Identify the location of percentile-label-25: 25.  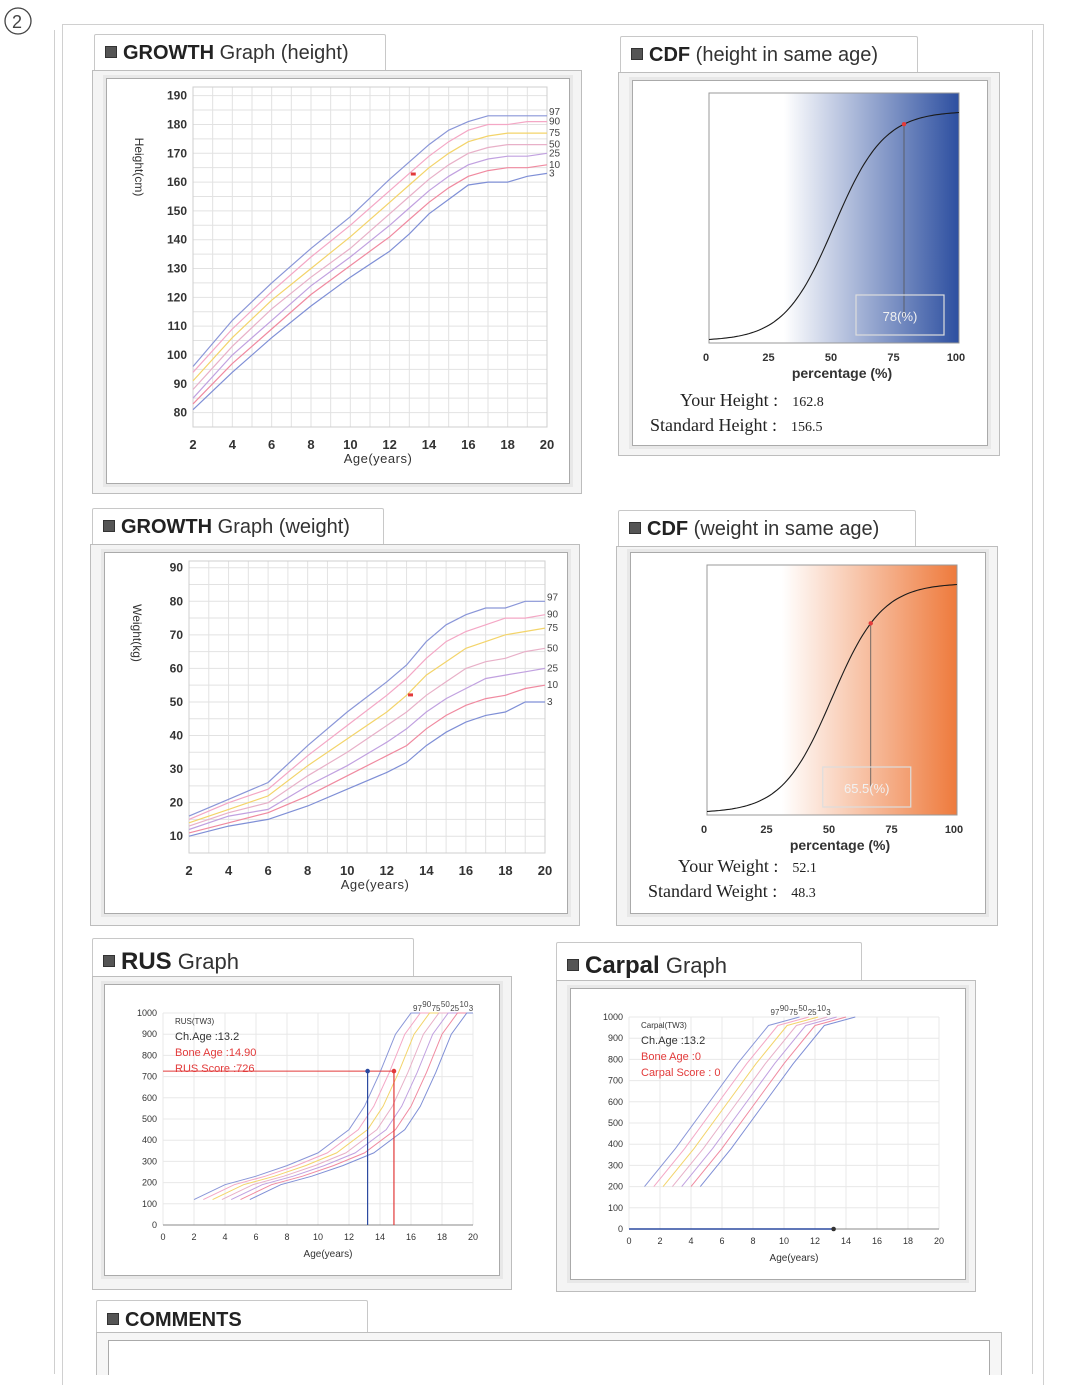
(812, 1012).